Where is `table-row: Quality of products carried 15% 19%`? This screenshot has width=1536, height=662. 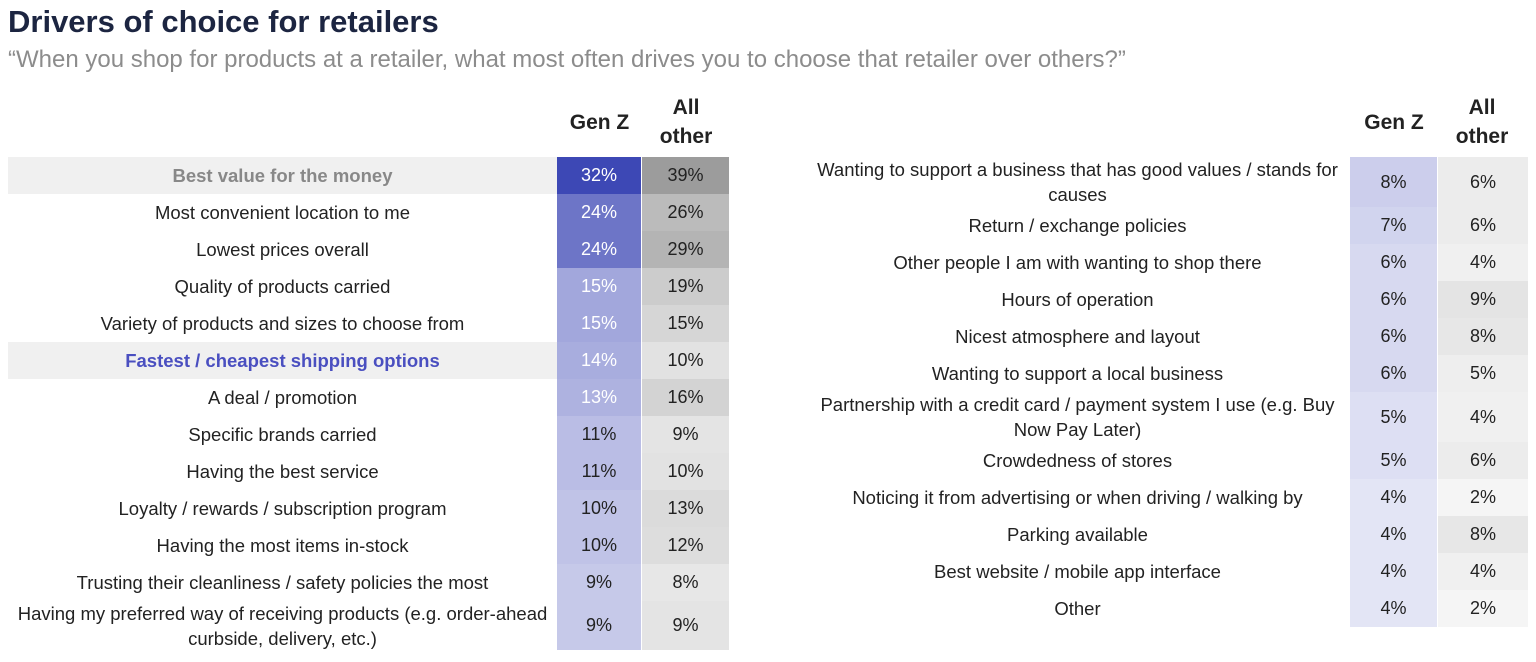 table-row: Quality of products carried 15% 19% is located at coordinates (368, 286).